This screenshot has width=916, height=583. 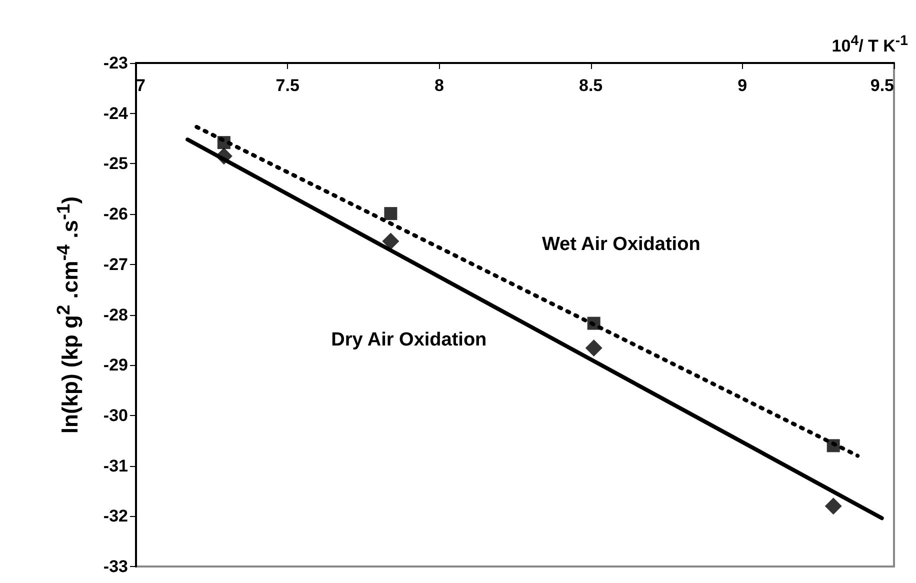 What do you see at coordinates (590, 85) in the screenshot?
I see `x-tick-label: 8.5` at bounding box center [590, 85].